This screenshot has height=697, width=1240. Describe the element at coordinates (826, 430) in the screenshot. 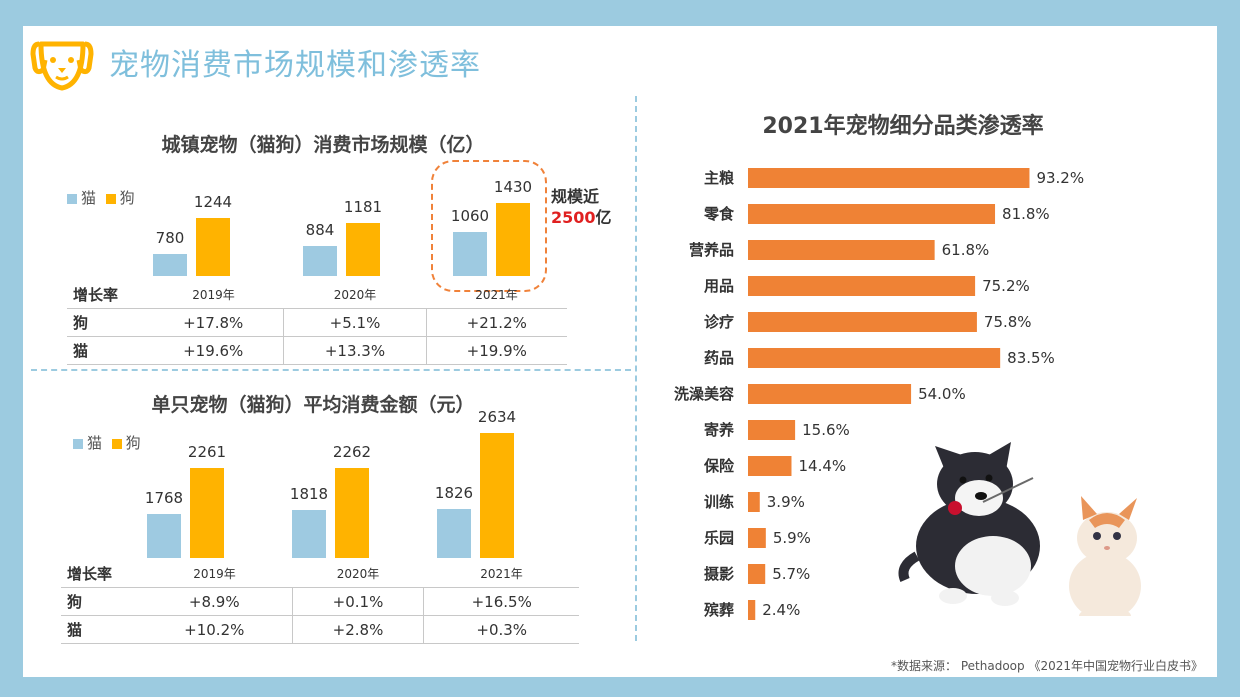

I see `value-label: 15.6%` at that location.